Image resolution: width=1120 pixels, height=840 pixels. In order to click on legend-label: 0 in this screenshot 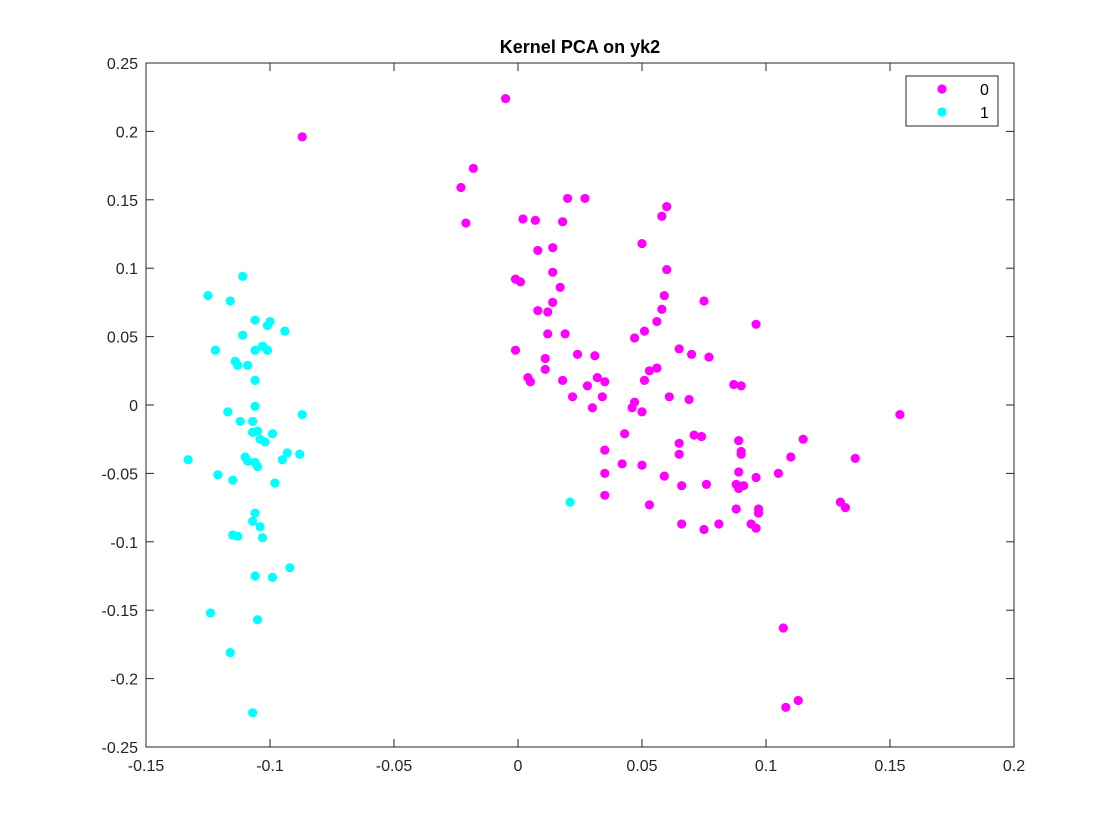, I will do `click(984, 90)`.